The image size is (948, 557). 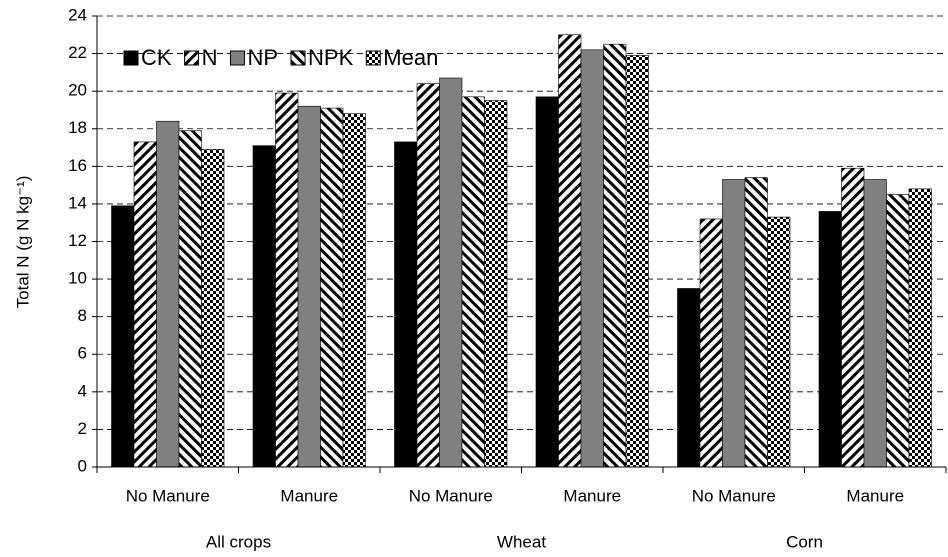 I want to click on y-axis-label: Total N (g N kg⁻¹), so click(x=22, y=242).